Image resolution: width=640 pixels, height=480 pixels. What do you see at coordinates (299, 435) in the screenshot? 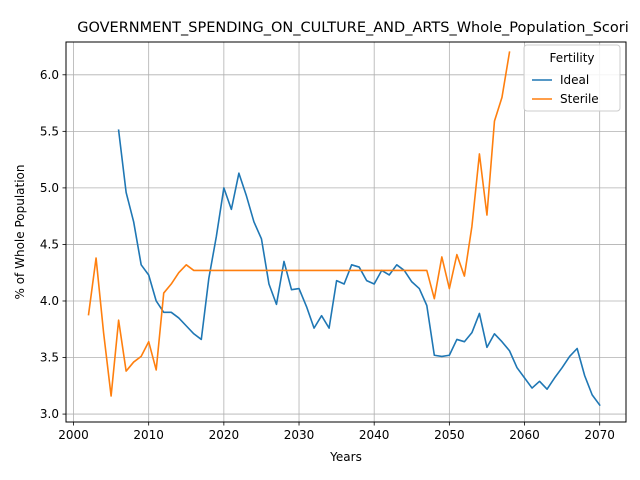
I see `x-tick-label: 2030` at bounding box center [299, 435].